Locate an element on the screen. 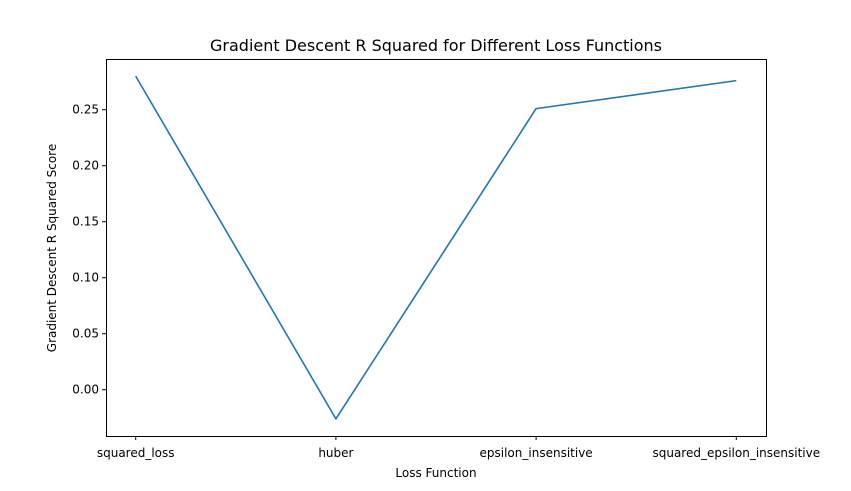 This screenshot has height=491, width=851. y-axis: 0.00 0.05 0.10 0.15 0.20 0.25 is located at coordinates (89, 250).